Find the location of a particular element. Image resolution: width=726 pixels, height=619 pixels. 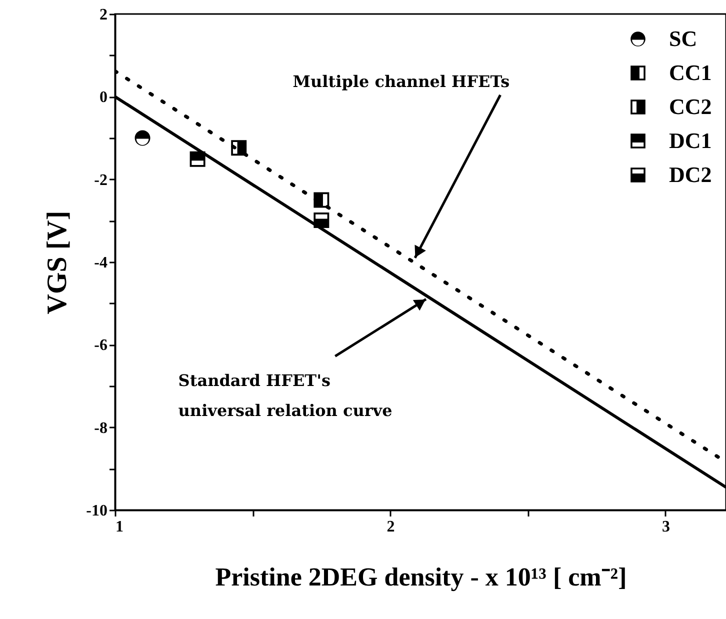

legend-label: DC2 is located at coordinates (690, 174).